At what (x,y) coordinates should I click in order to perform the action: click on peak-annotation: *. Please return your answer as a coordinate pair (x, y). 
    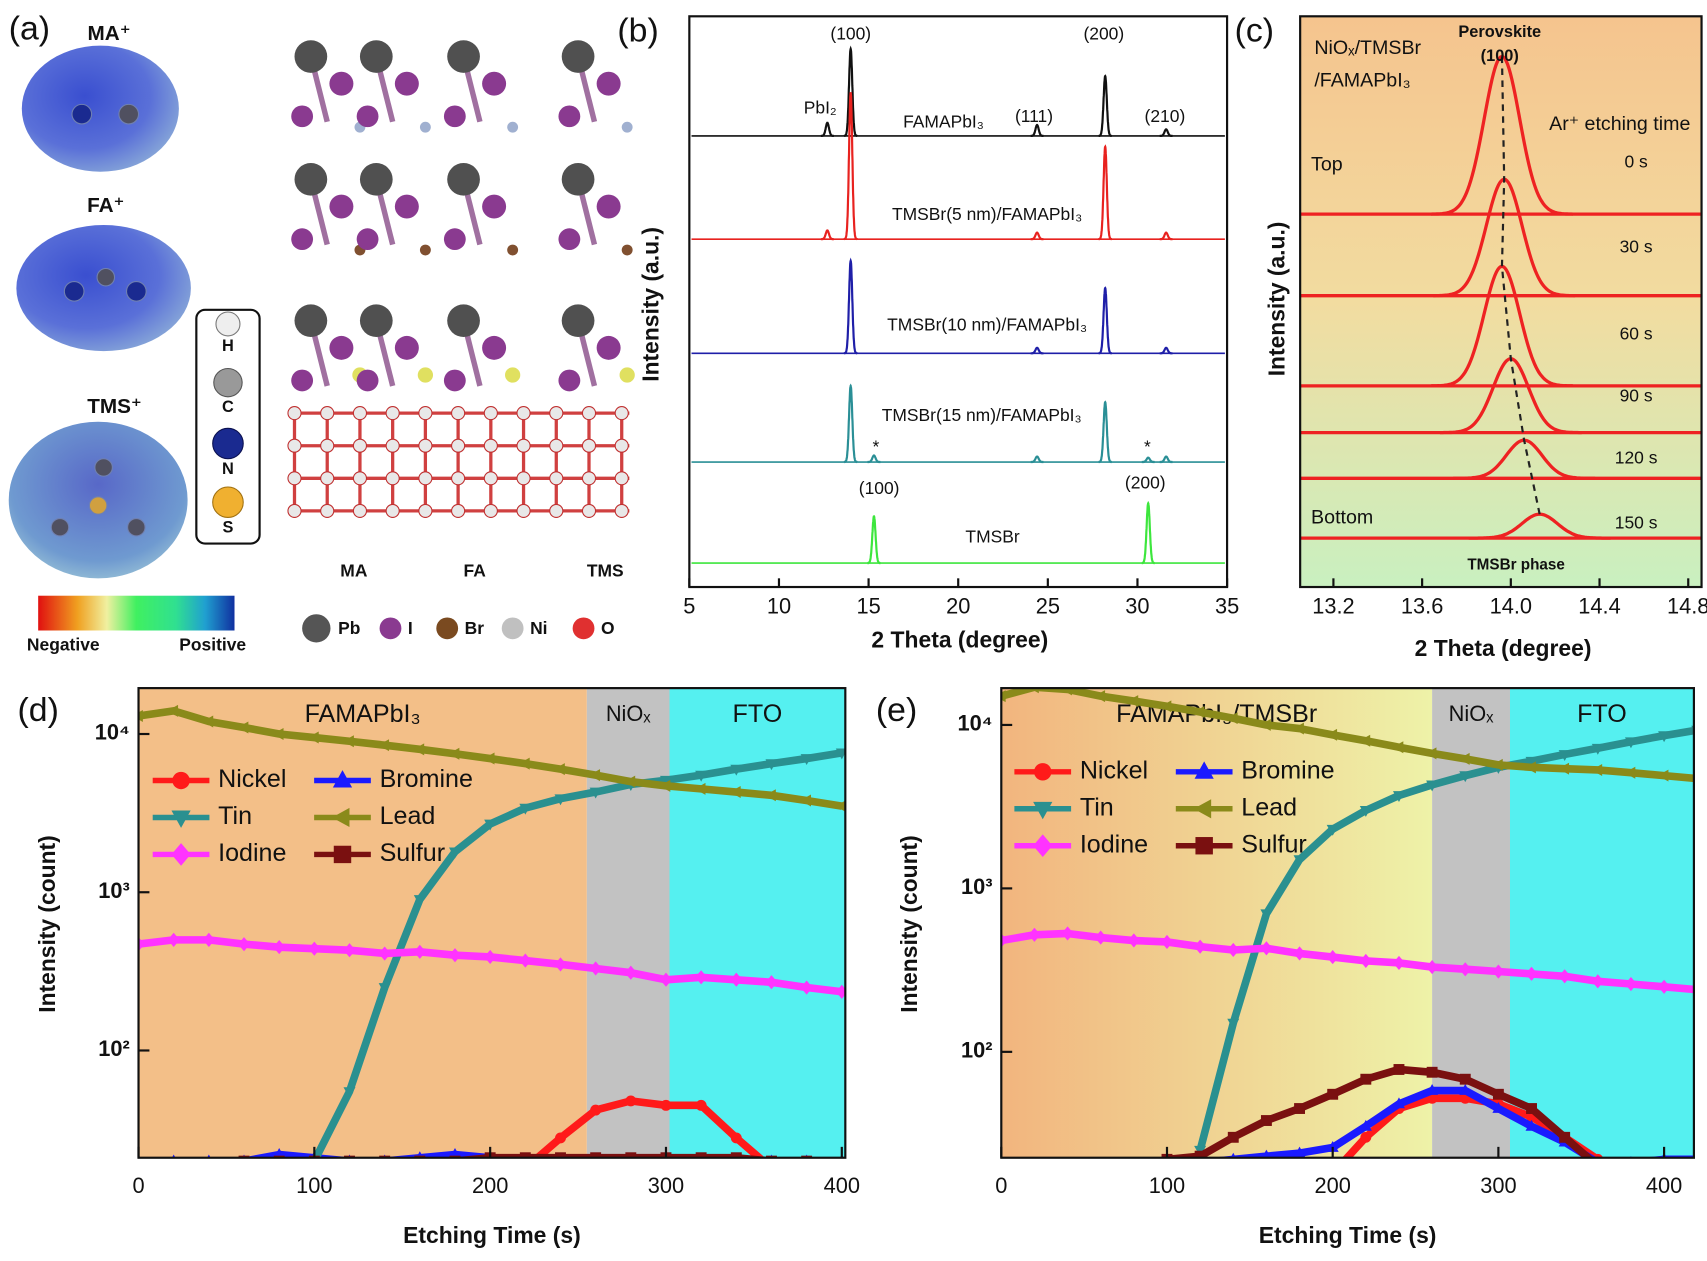
    Looking at the image, I should click on (875, 447).